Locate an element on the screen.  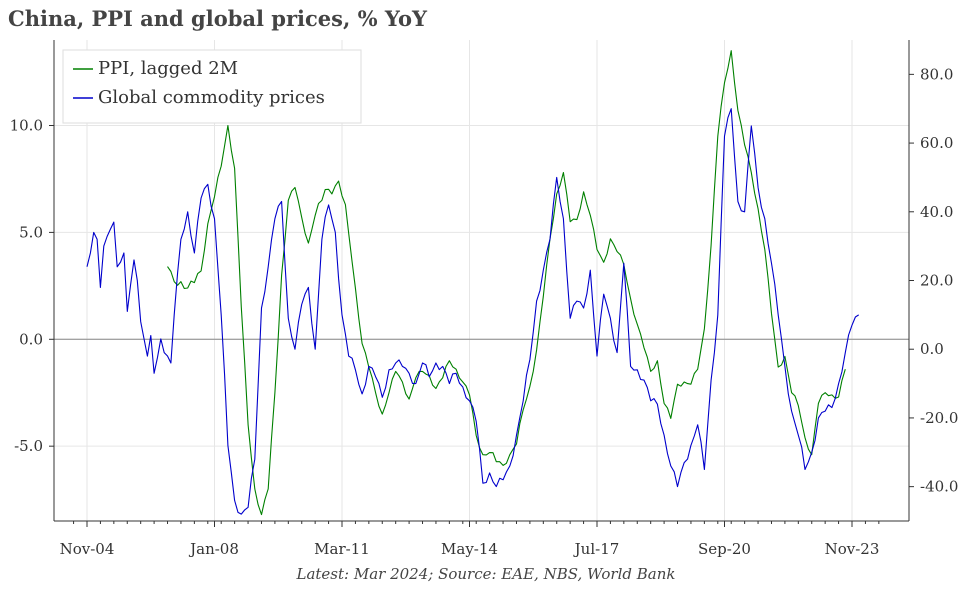
legend: PPI, lagged 2M Global commodity prices is located at coordinates (212, 86).